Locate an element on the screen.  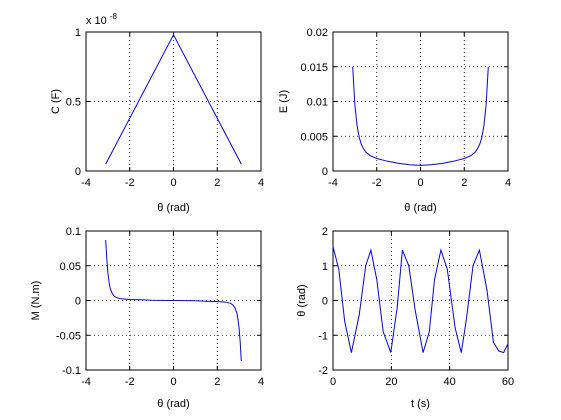
y-tick-label: 0.05 is located at coordinates (70, 267).